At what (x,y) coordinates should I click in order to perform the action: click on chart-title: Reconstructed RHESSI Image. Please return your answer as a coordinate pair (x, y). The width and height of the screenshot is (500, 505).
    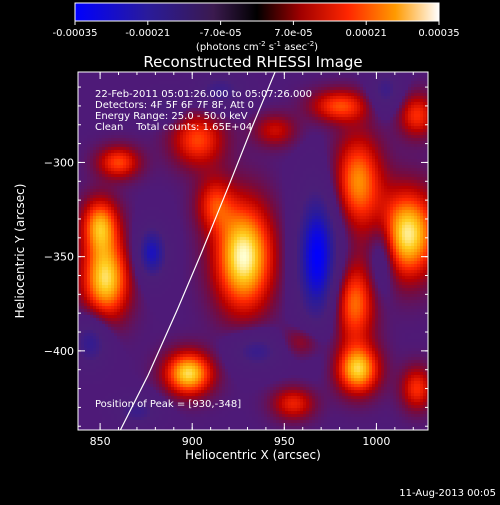
    Looking at the image, I should click on (252, 62).